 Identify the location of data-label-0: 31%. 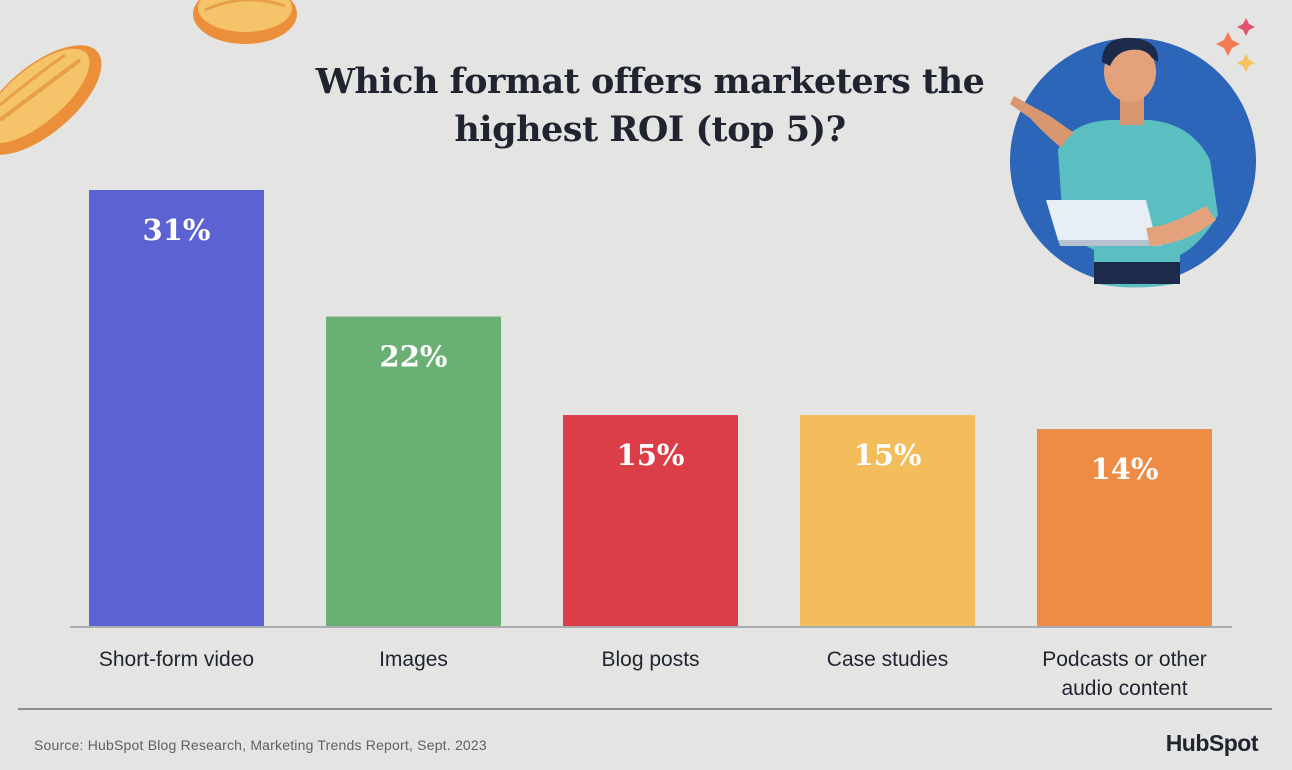
(177, 230).